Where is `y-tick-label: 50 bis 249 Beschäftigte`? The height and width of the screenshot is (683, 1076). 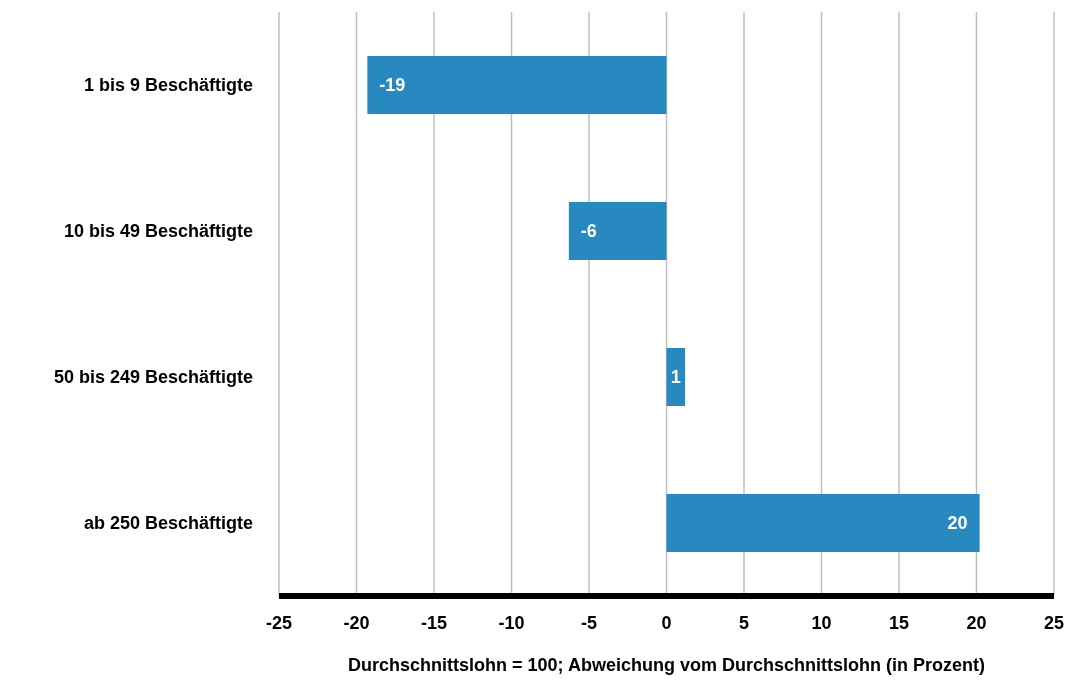
y-tick-label: 50 bis 249 Beschäftigte is located at coordinates (153, 377).